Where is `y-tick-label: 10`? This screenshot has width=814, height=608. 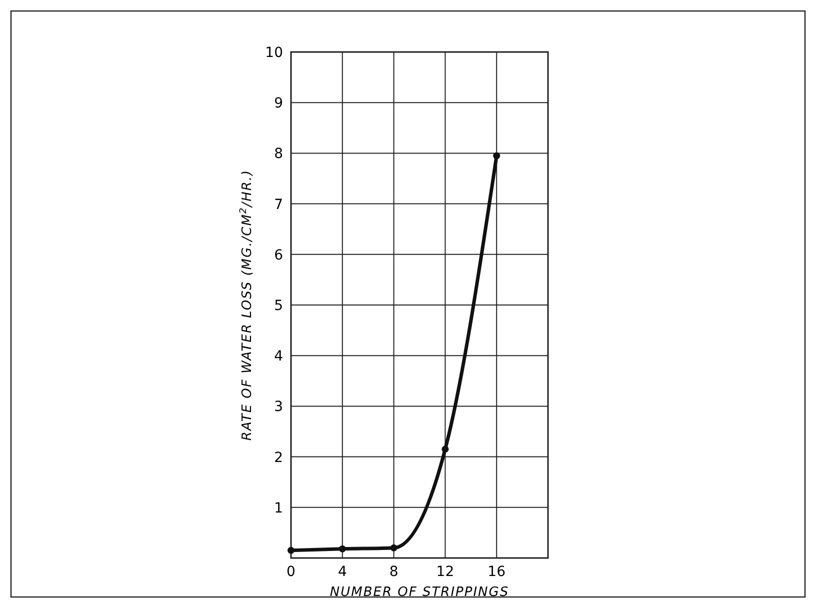
y-tick-label: 10 is located at coordinates (274, 53).